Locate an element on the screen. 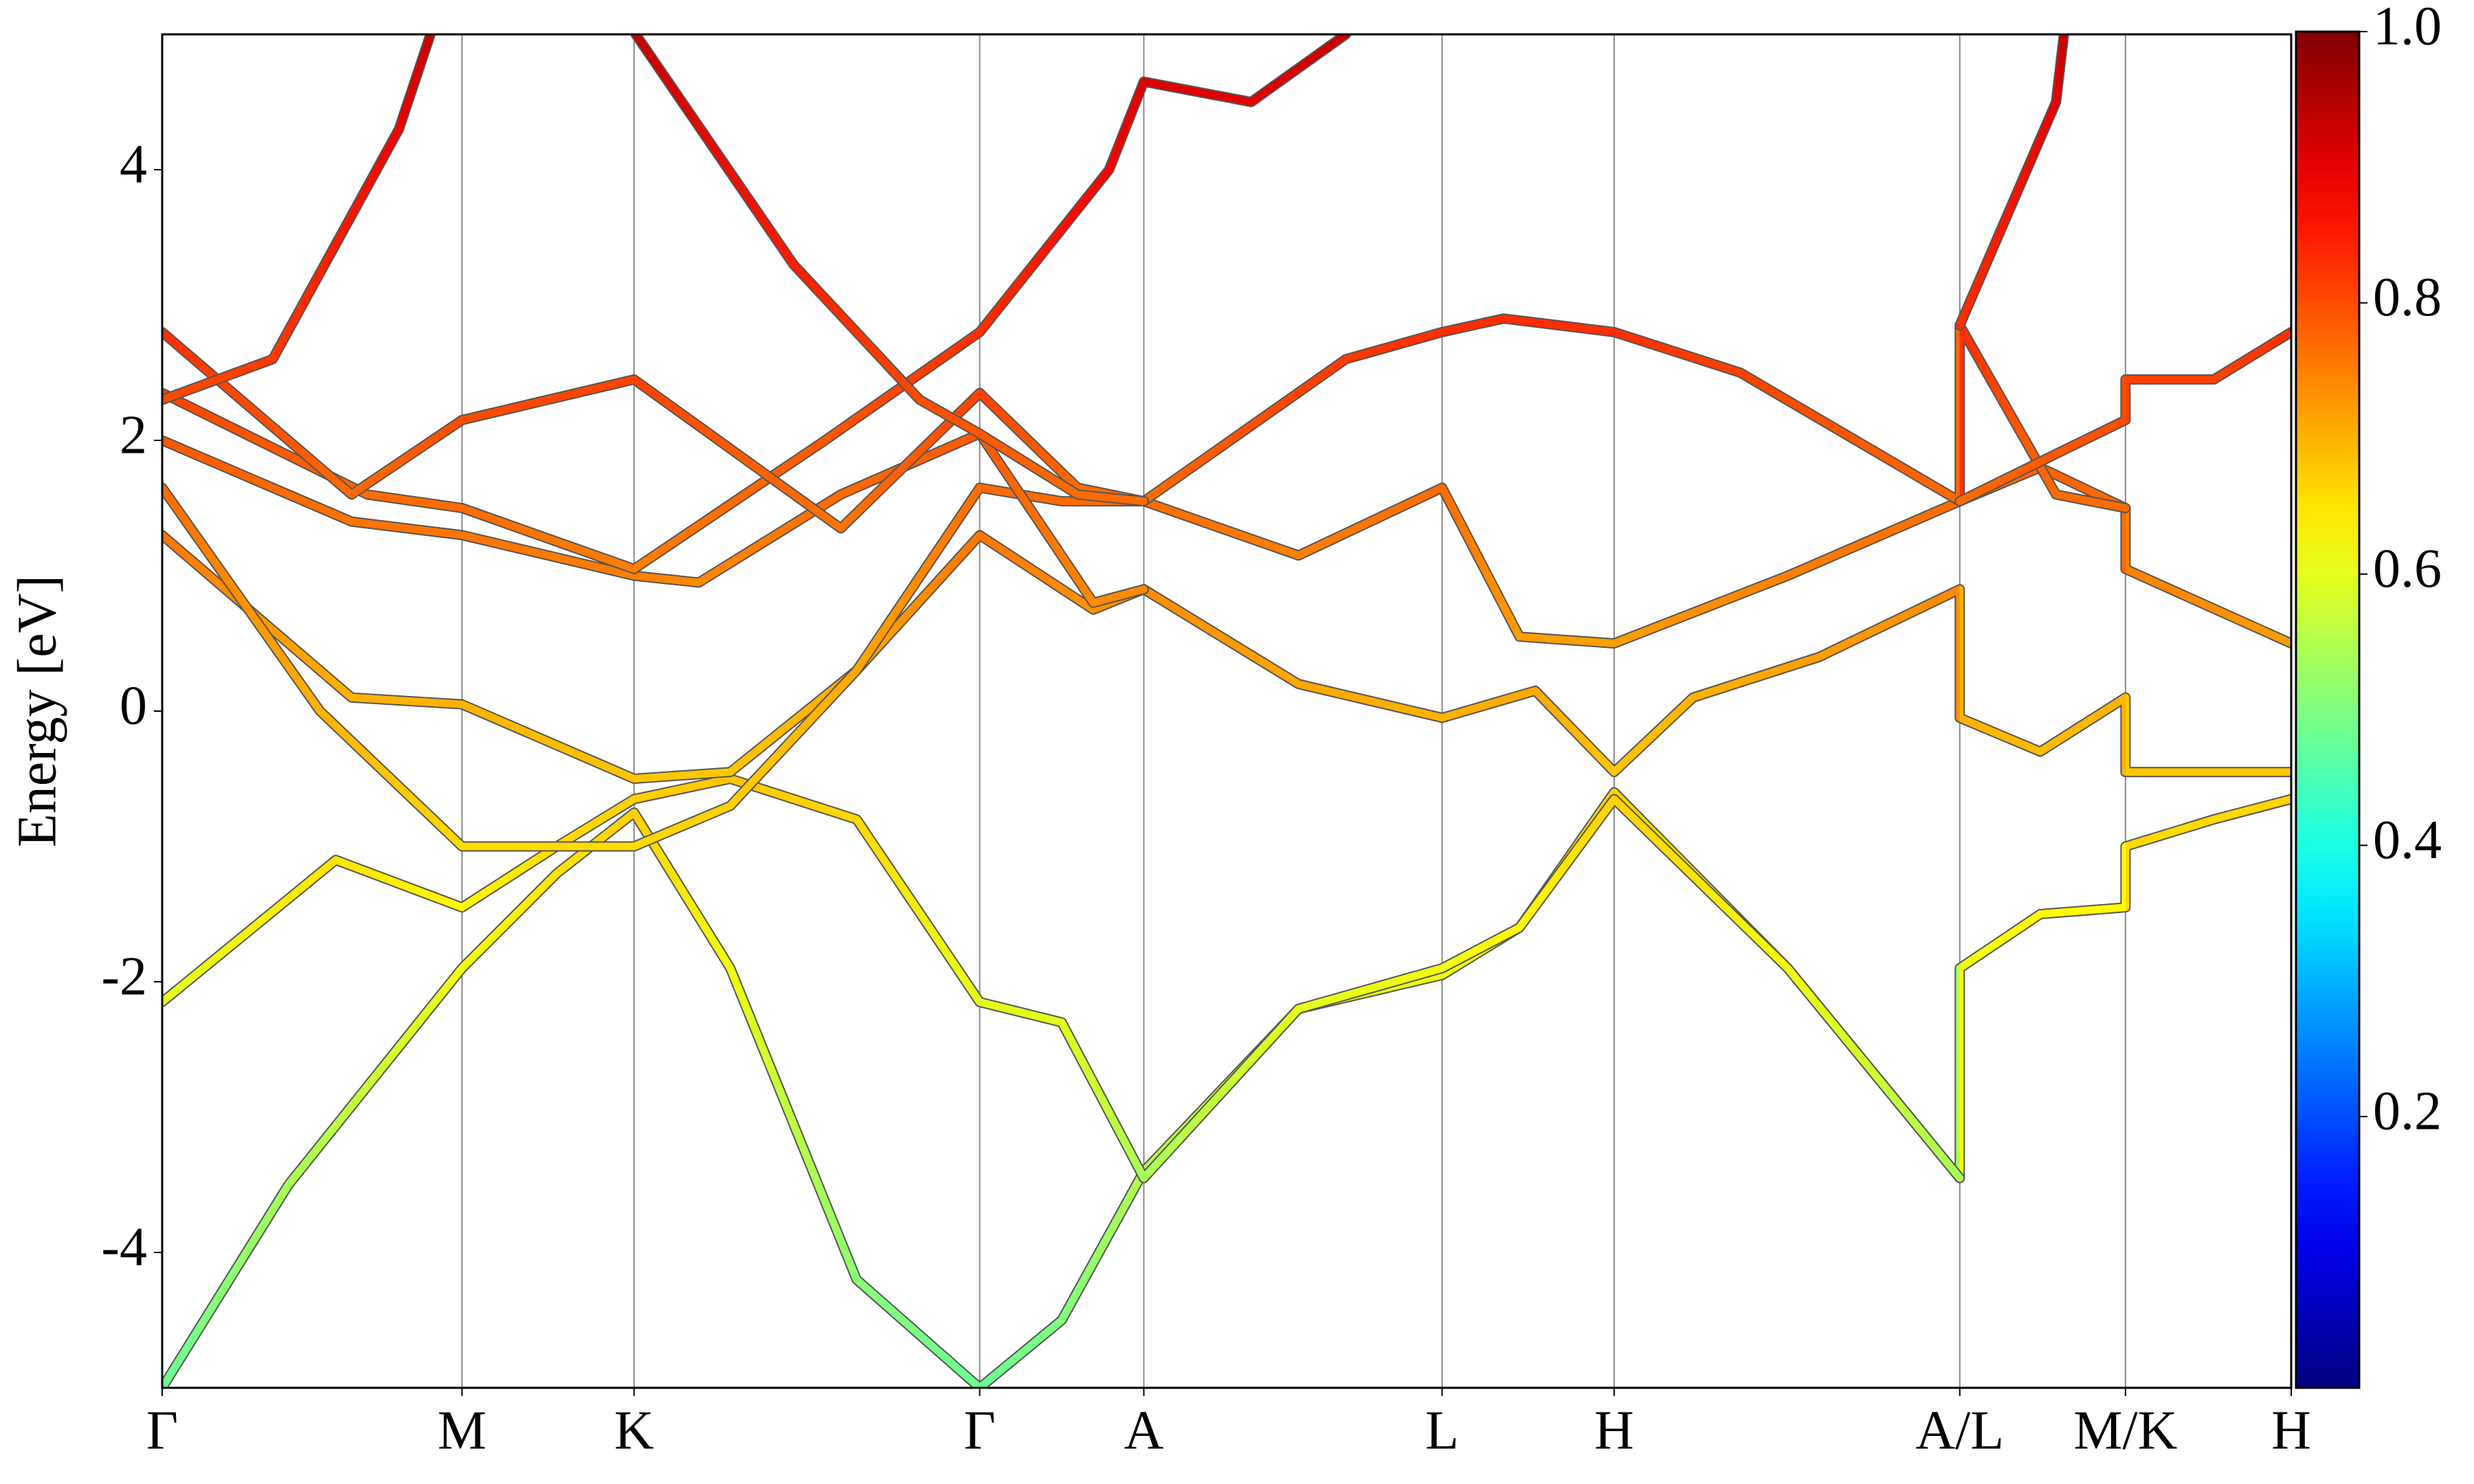 This screenshot has height=1484, width=2474. x-tick-label: M/K is located at coordinates (2125, 1430).